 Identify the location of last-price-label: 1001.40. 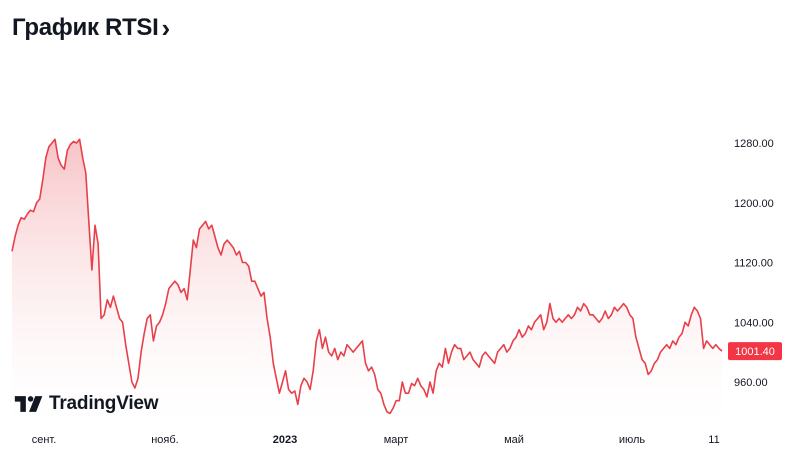
(755, 352).